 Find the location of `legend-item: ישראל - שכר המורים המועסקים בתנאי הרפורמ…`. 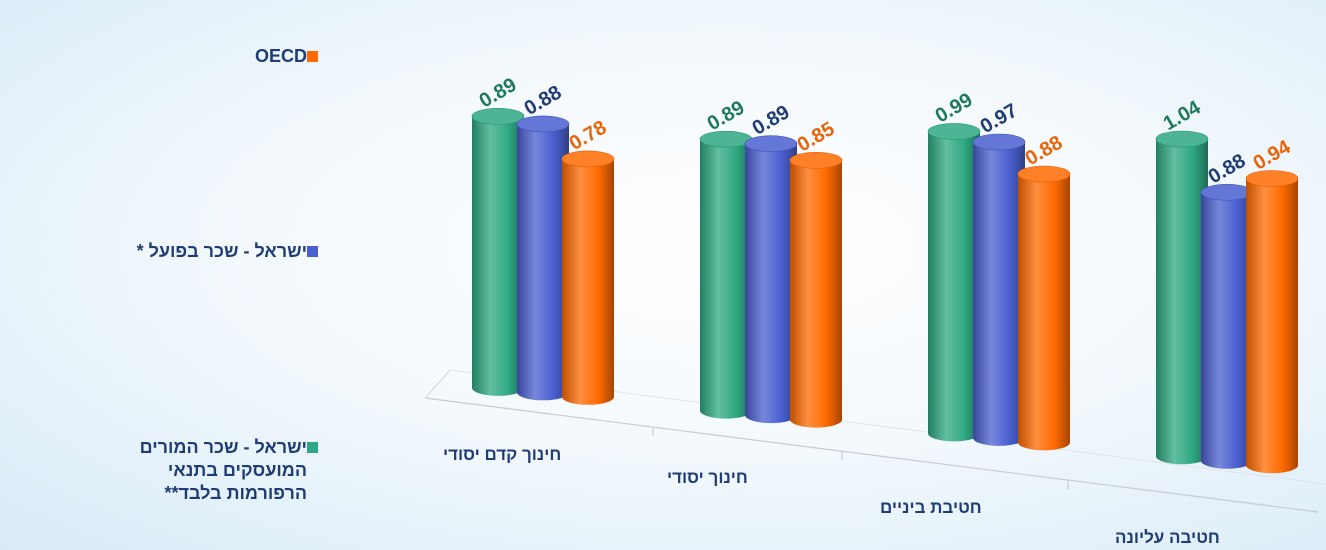

legend-item: ישראל - שכר המורים המועסקים בתנאי הרפורמ… is located at coordinates (166, 470).